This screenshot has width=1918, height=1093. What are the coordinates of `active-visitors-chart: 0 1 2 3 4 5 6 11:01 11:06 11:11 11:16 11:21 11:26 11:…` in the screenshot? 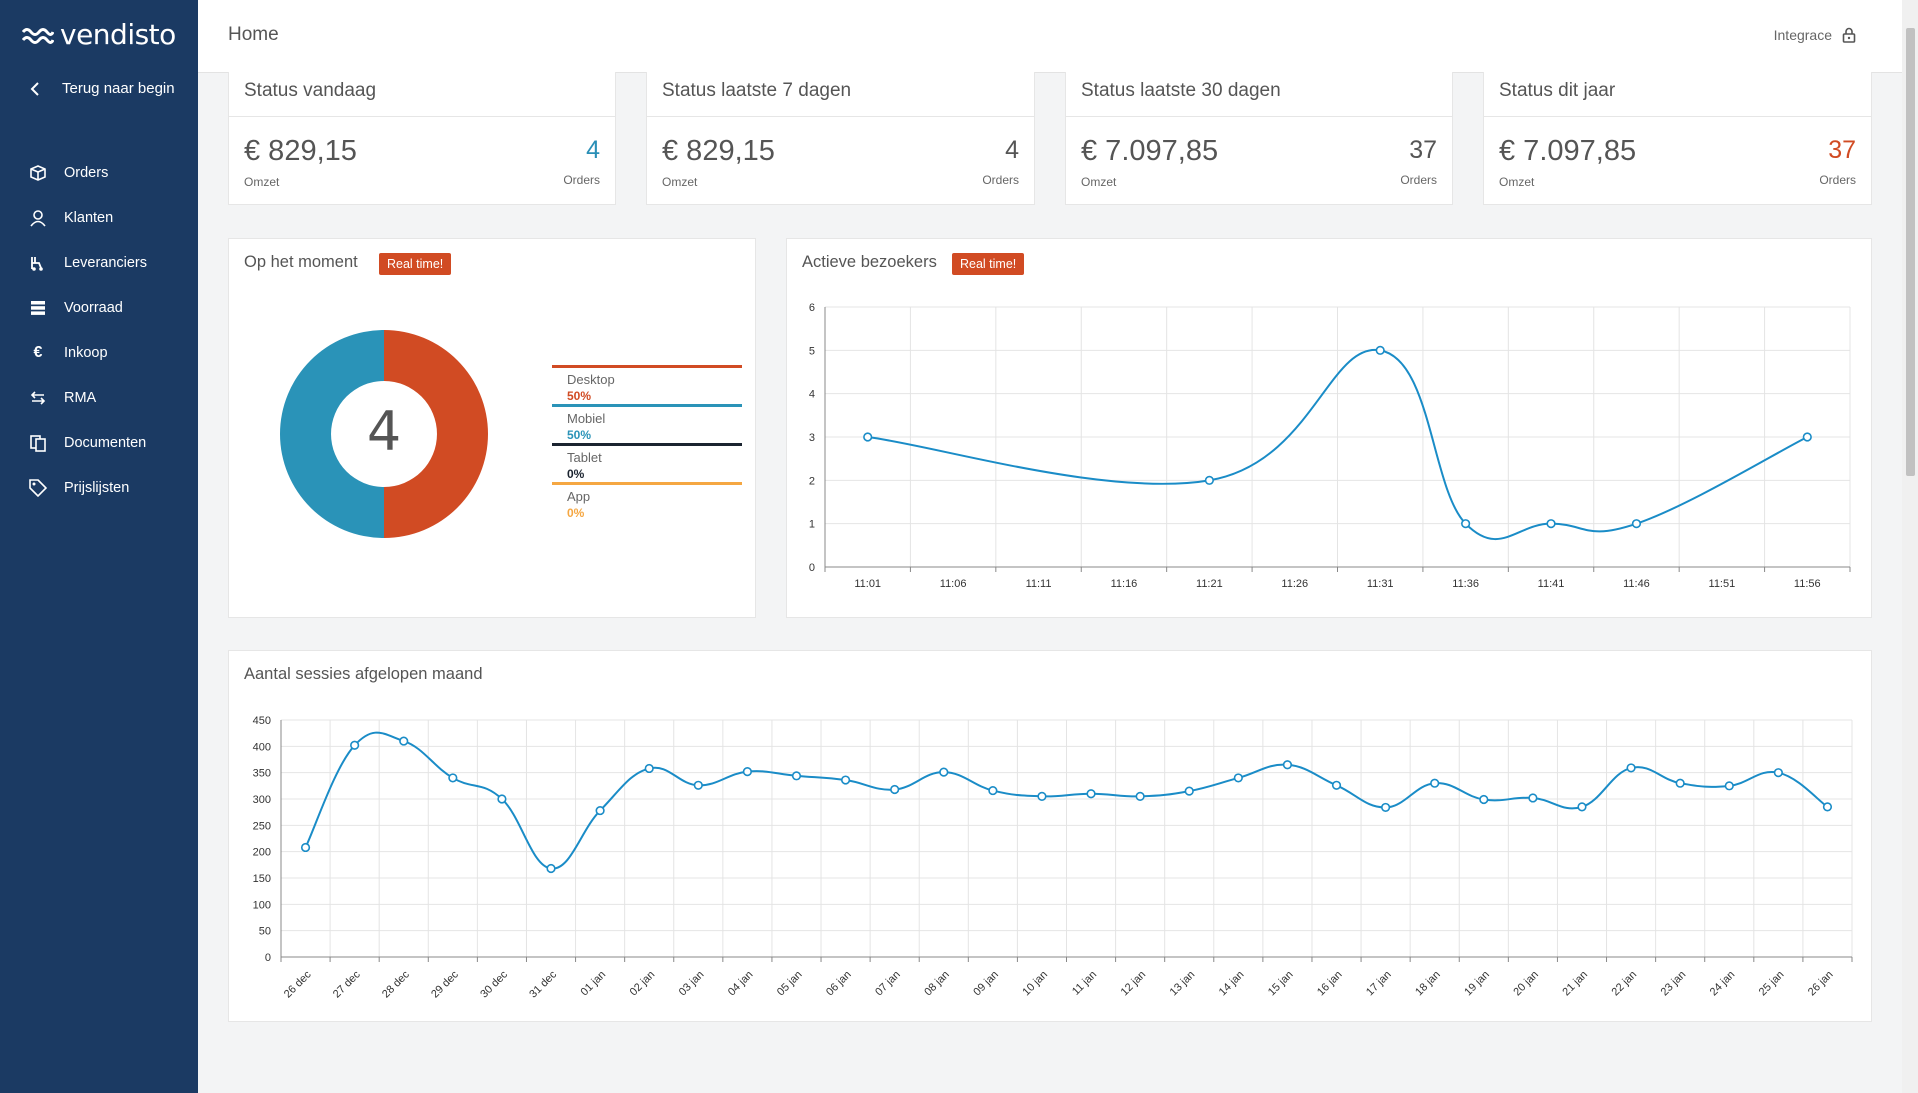 It's located at (1330, 446).